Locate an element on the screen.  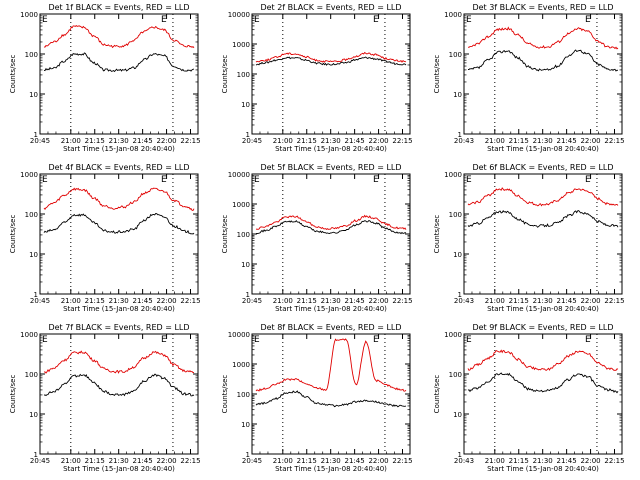
panel-title: Det 2f BLACK = Events, RED = LLD is located at coordinates (330, 7).